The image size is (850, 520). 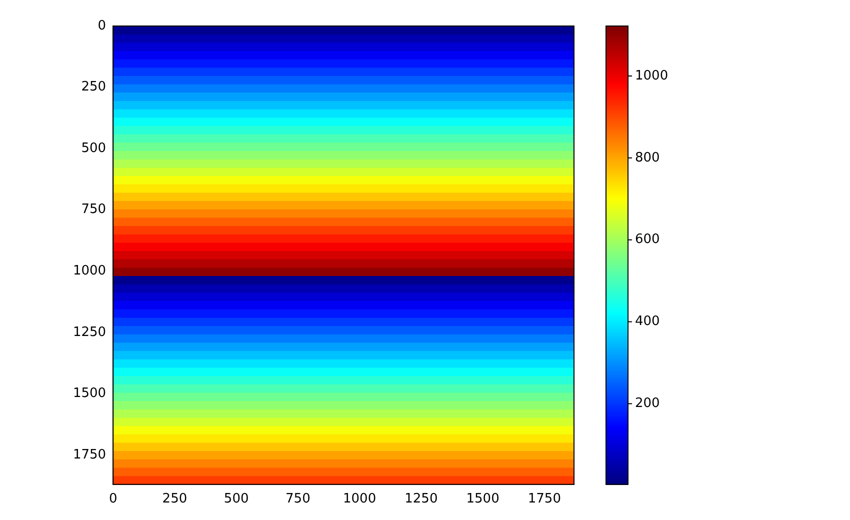 I want to click on y-tick-label: 750, so click(x=93, y=210).